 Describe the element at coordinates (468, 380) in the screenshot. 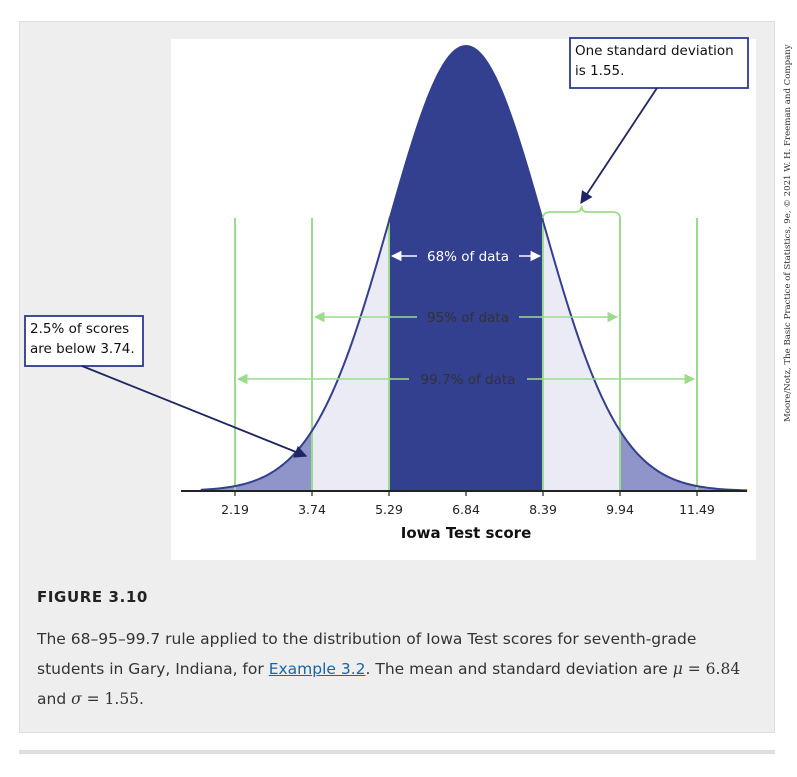

I see `band-label-2: 99.7% of data` at that location.